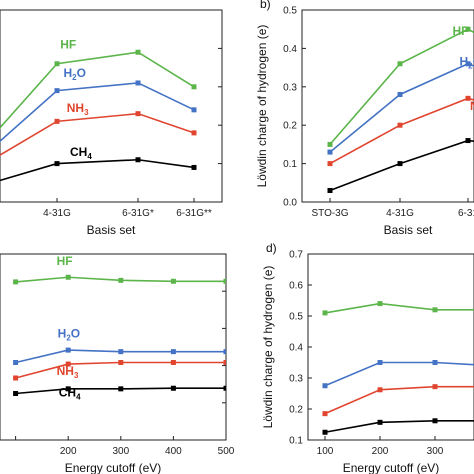 The height and width of the screenshot is (474, 474). Describe the element at coordinates (268, 347) in the screenshot. I see `y-axis-title: Löwdin charge of hydrogen (e)` at that location.